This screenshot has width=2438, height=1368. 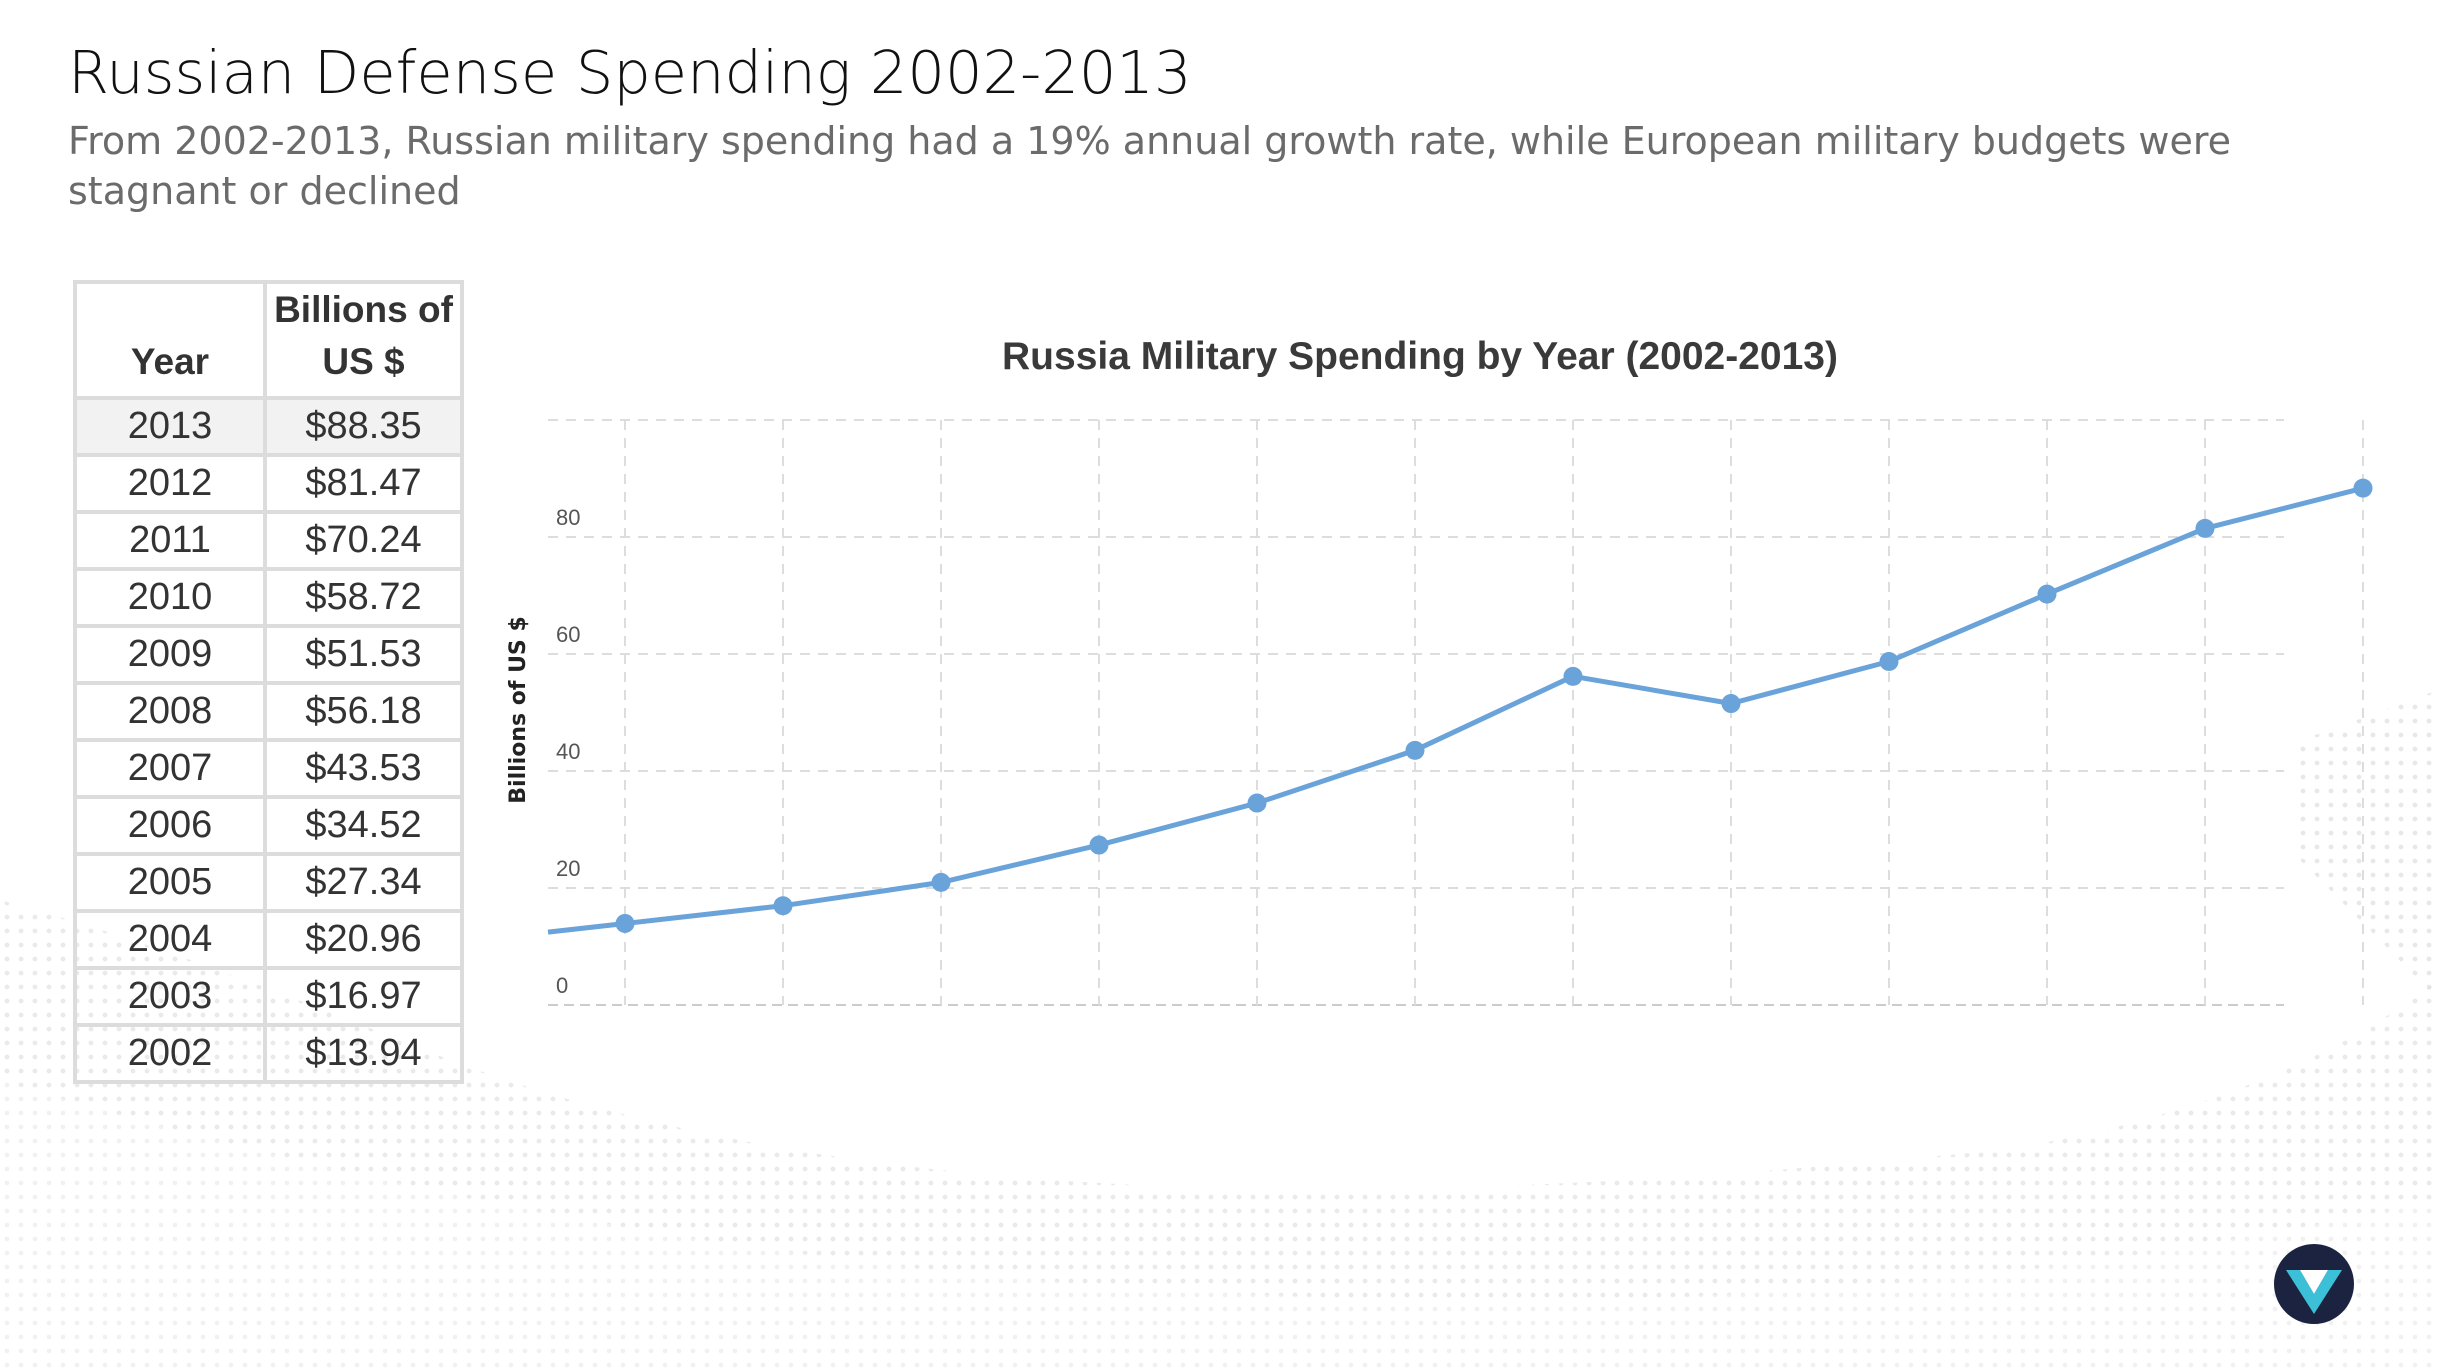 I want to click on table-row: 2006 $34.52, so click(x=268, y=825).